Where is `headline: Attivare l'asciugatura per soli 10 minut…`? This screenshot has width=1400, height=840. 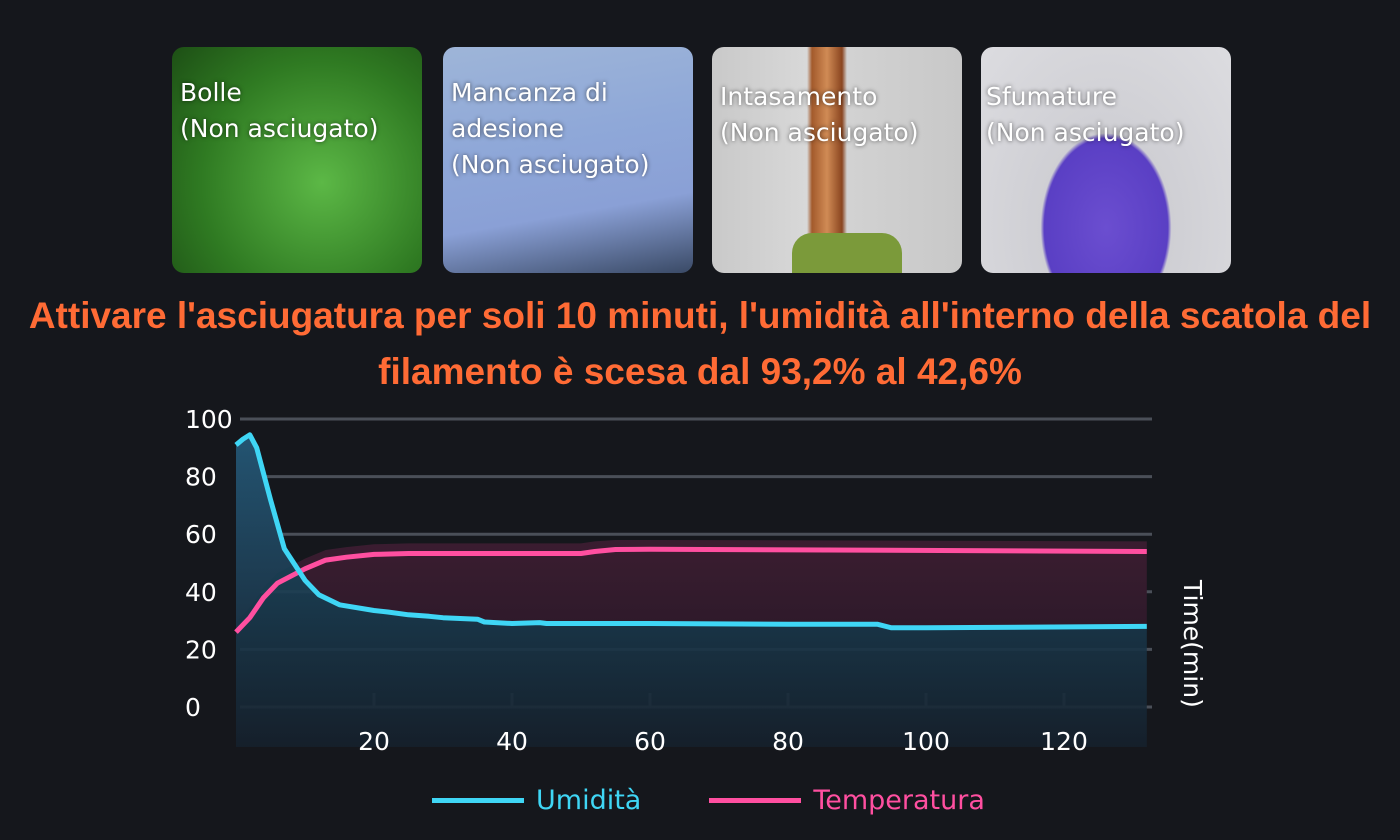 headline: Attivare l'asciugatura per soli 10 minut… is located at coordinates (700, 343).